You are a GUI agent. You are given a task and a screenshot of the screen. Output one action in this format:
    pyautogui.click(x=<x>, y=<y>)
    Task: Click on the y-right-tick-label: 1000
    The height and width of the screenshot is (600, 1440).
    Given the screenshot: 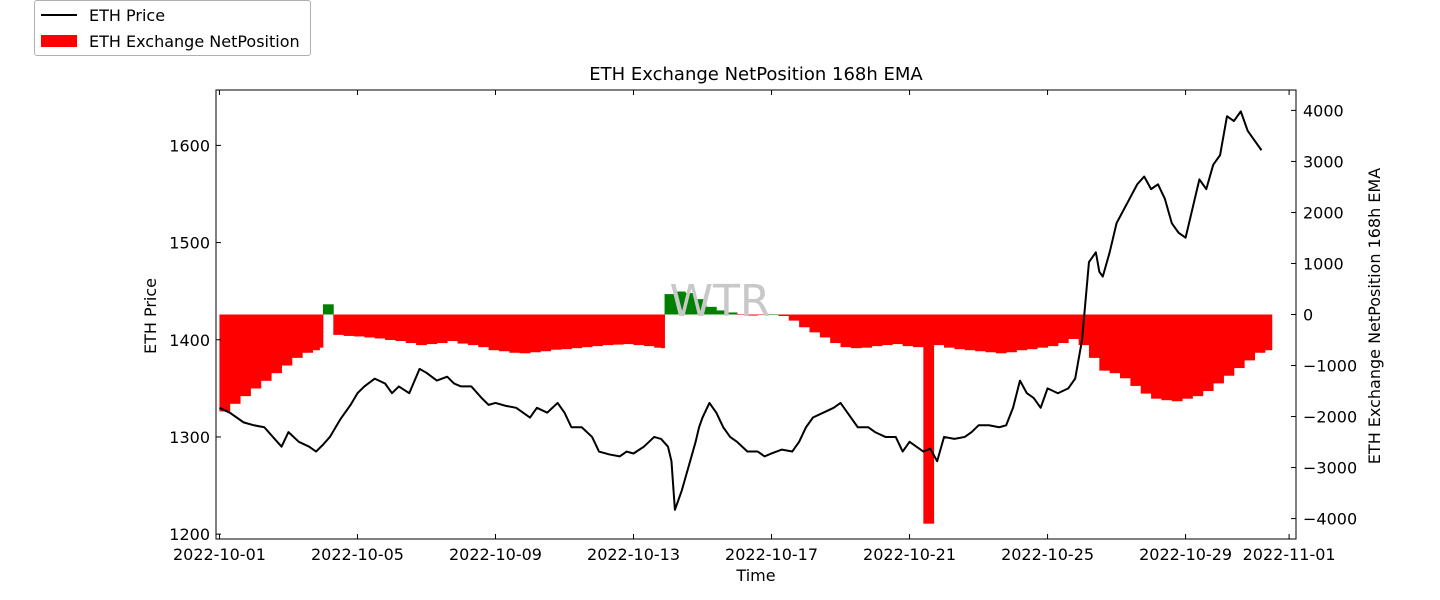 What is the action you would take?
    pyautogui.click(x=1323, y=263)
    